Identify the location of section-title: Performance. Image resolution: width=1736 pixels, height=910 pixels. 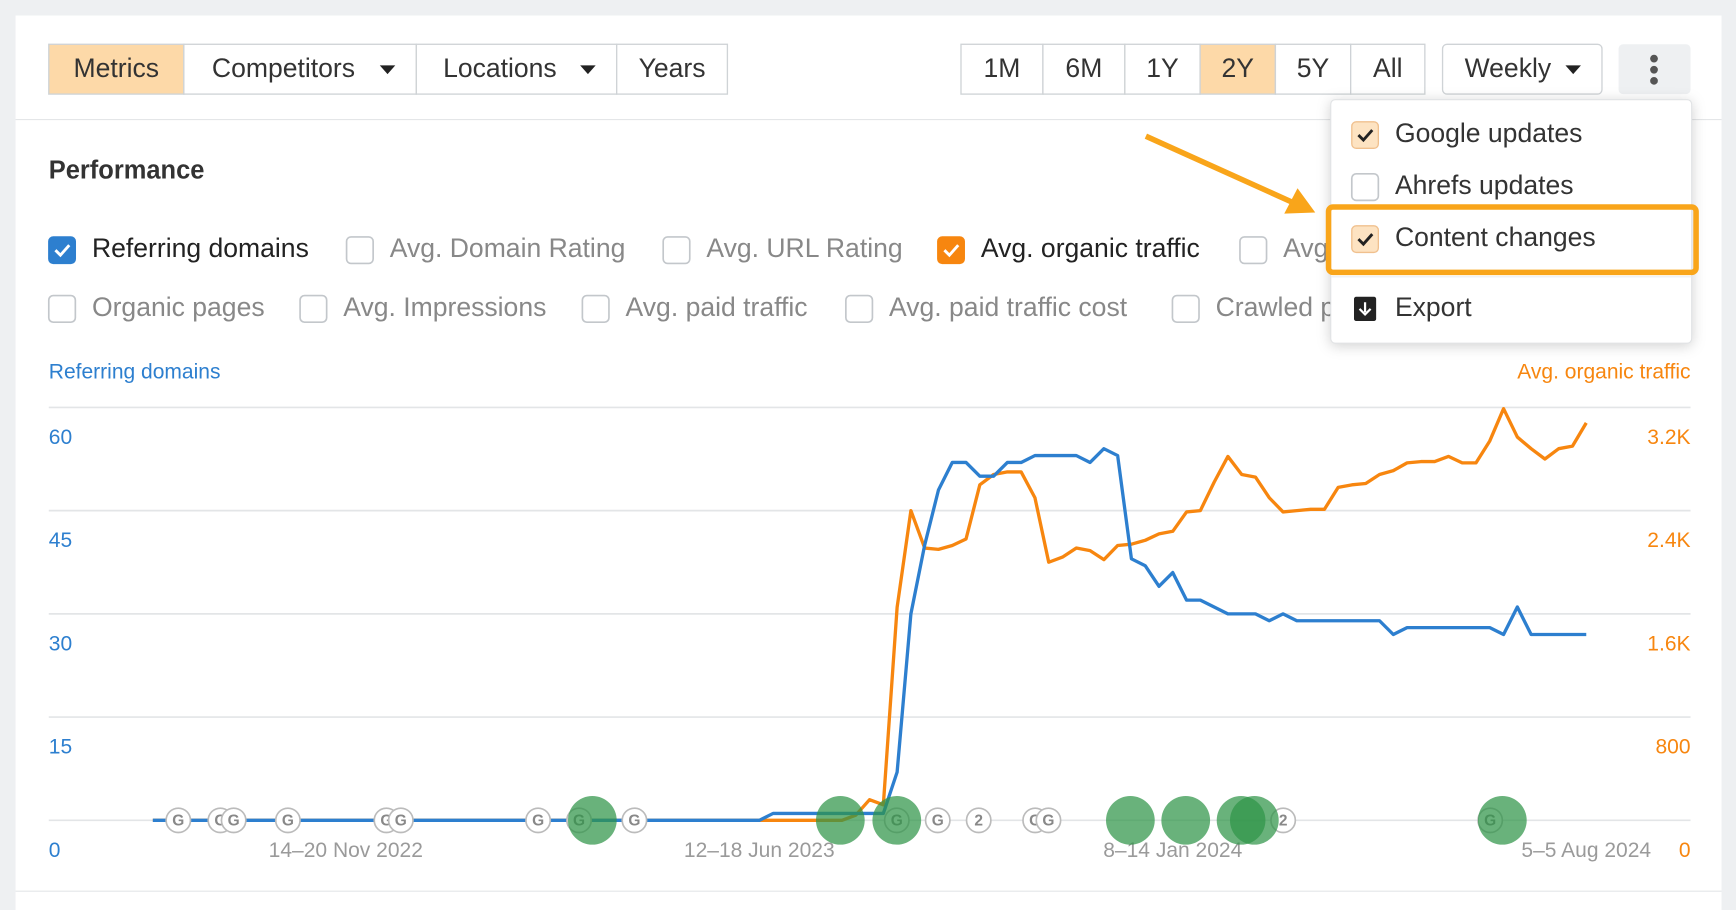
(127, 170).